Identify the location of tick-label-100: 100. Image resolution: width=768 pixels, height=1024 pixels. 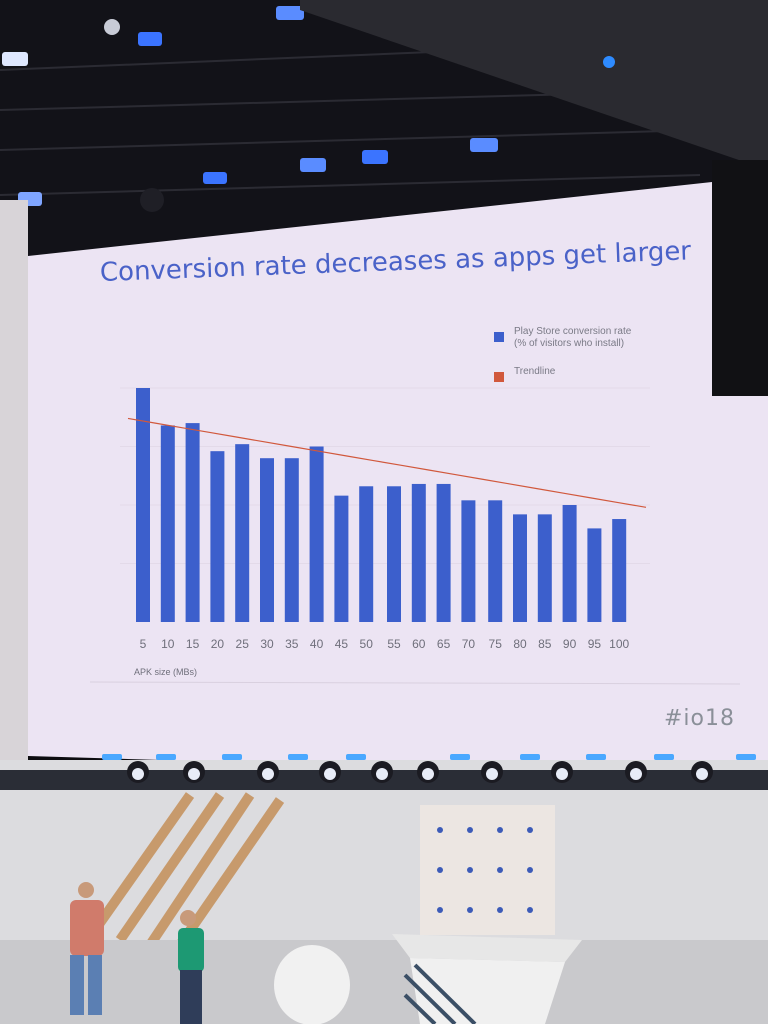
(619, 644).